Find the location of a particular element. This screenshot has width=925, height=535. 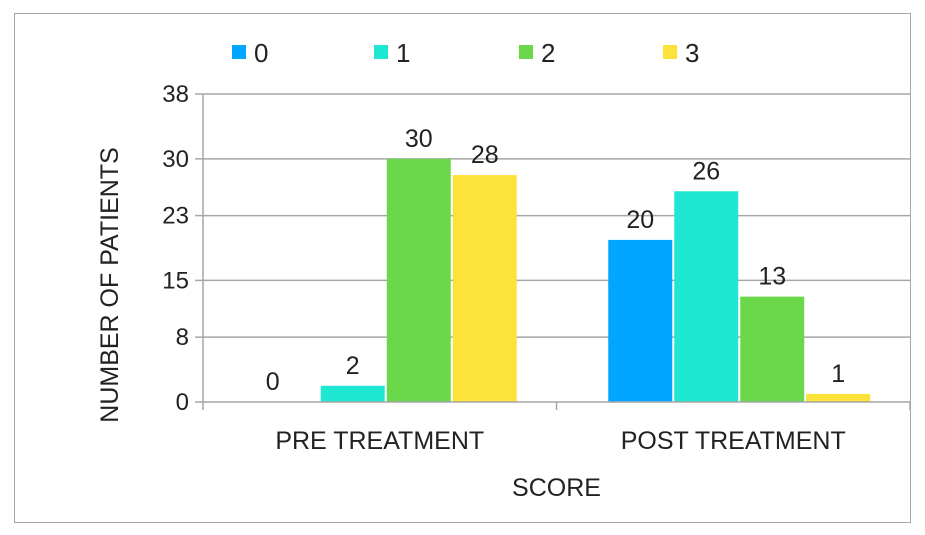

legend-label: 1 is located at coordinates (403, 53).